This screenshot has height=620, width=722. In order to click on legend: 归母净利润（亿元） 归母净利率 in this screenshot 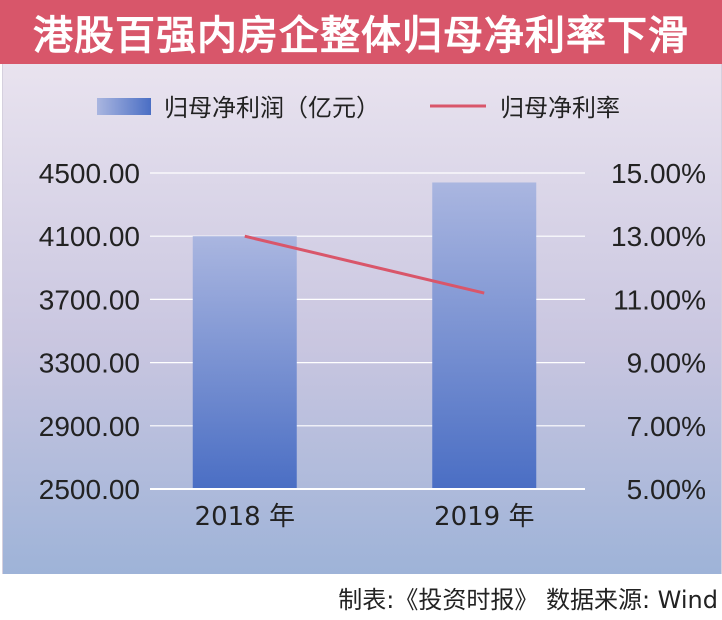, I will do `click(358, 108)`.